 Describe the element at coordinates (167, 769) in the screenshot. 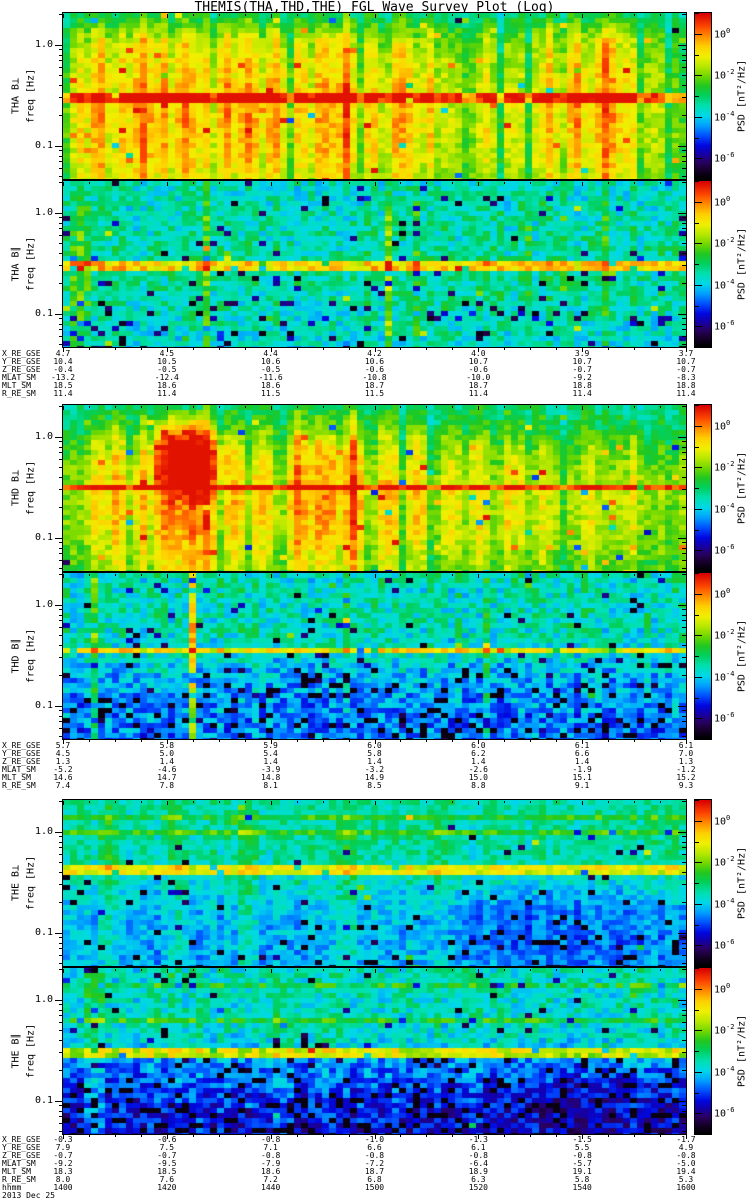

I see `eph-value: -4.6` at that location.